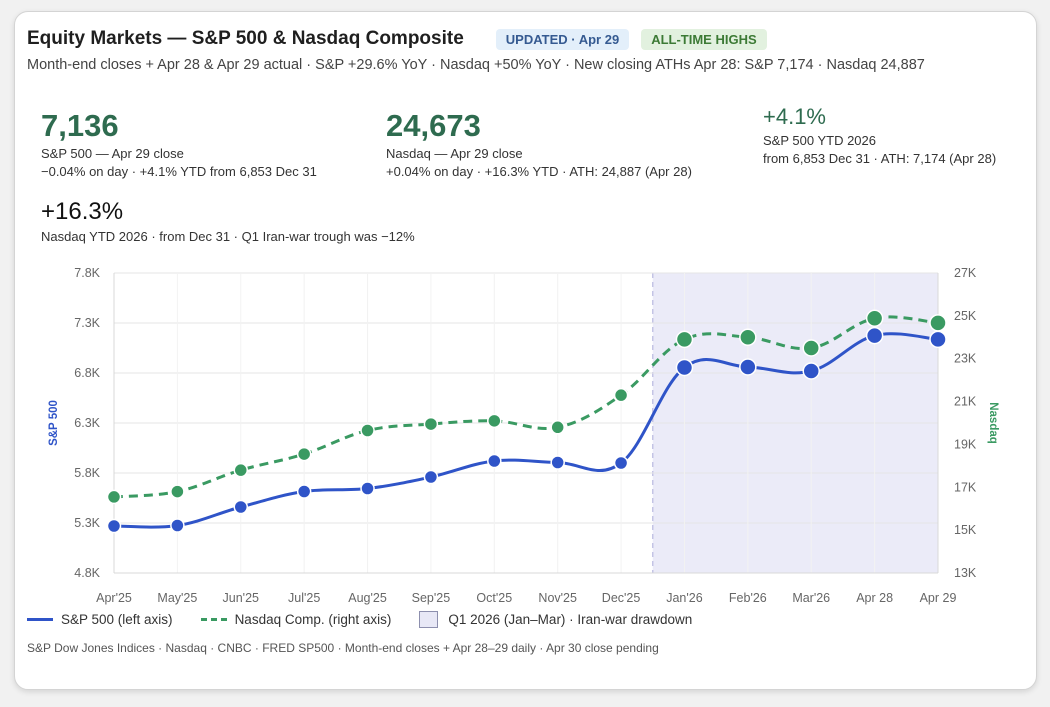  I want to click on legend-item-nasdaq: Nasdaq Comp. (right axis), so click(296, 619).